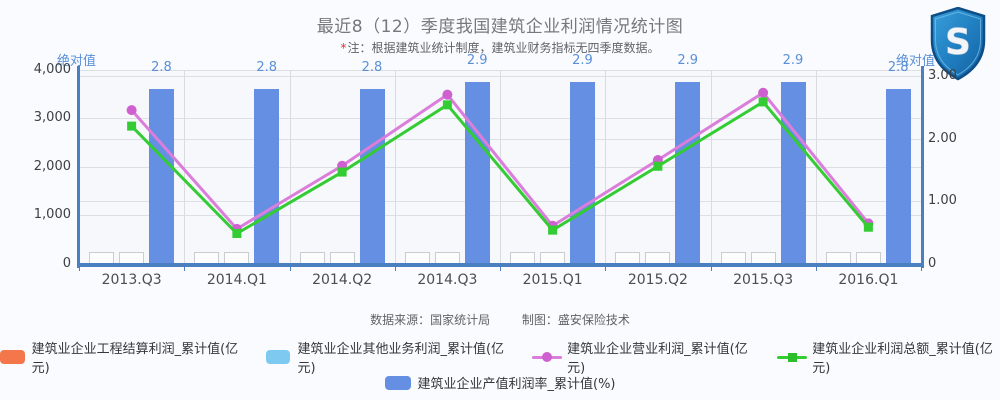  I want to click on x-axis-line, so click(500, 264).